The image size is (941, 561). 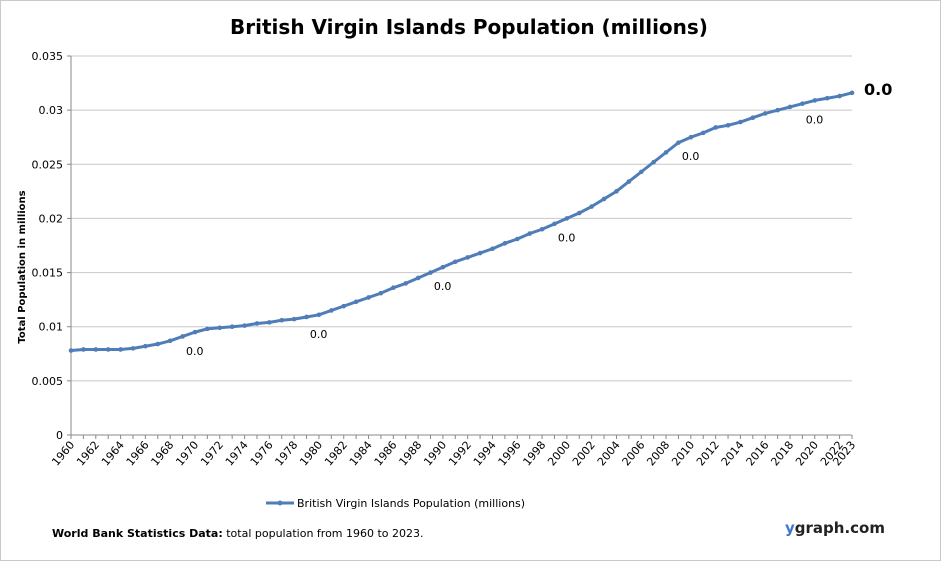 I want to click on x-tick-label: 1976, so click(x=262, y=454).